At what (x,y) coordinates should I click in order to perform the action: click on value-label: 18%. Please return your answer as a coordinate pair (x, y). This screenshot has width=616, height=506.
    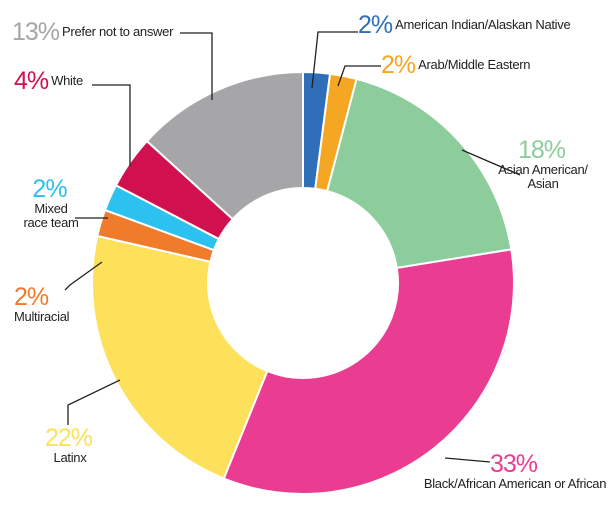
    Looking at the image, I should click on (541, 150).